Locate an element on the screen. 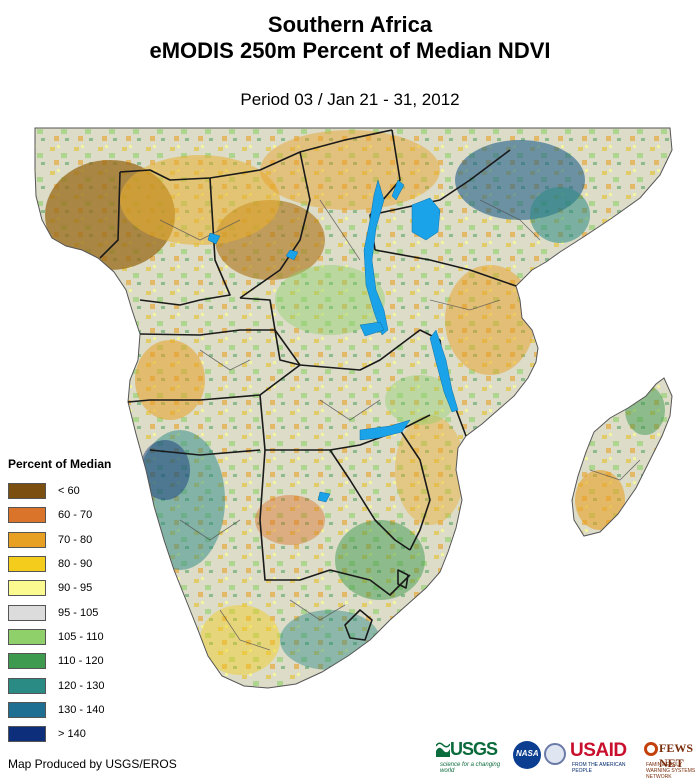 Image resolution: width=700 pixels, height=780 pixels. legend-label: > 140 is located at coordinates (72, 734).